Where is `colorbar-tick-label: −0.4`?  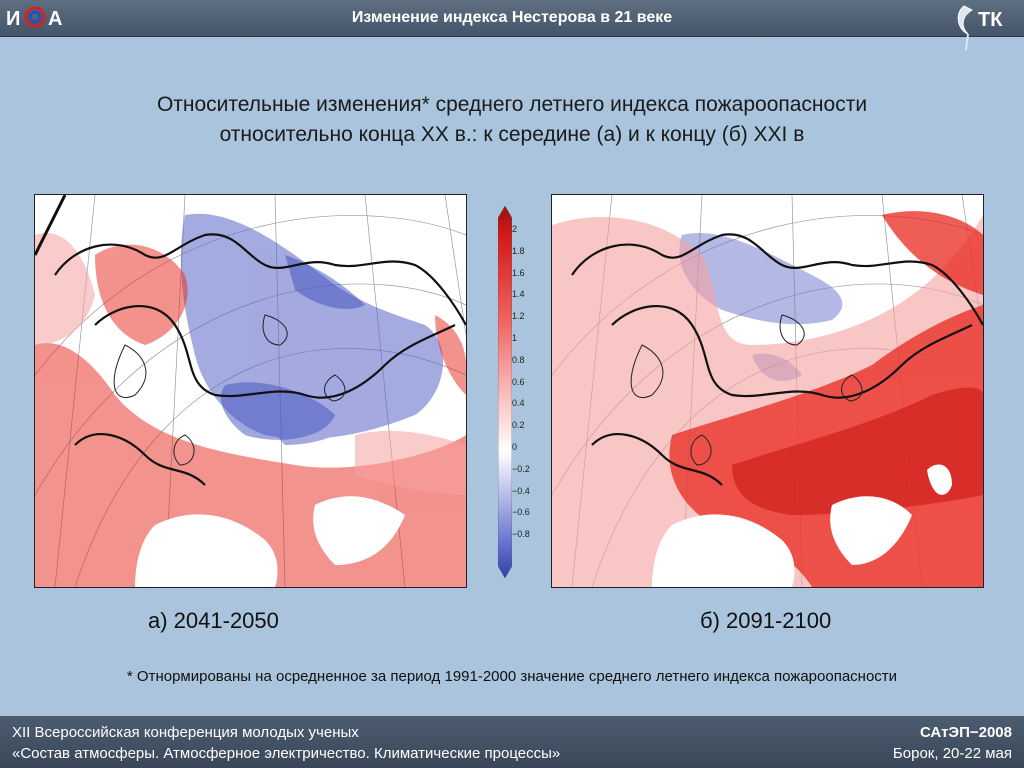 colorbar-tick-label: −0.4 is located at coordinates (521, 490).